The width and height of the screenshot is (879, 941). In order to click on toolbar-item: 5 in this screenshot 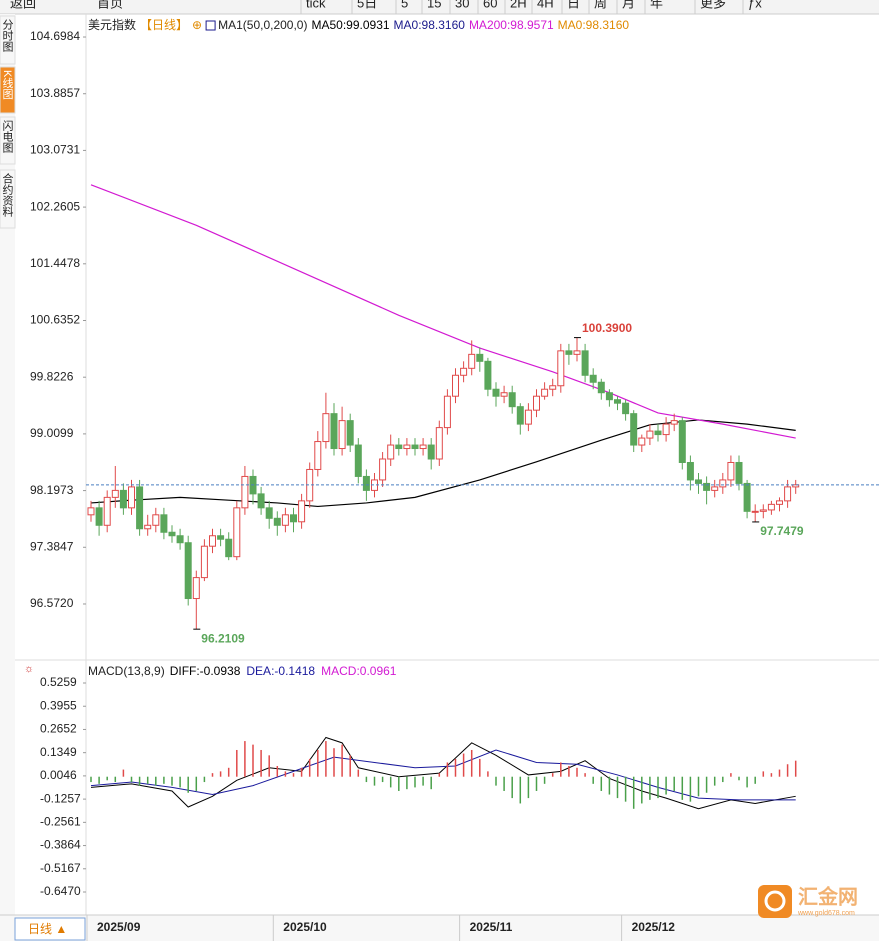, I will do `click(404, 5)`.